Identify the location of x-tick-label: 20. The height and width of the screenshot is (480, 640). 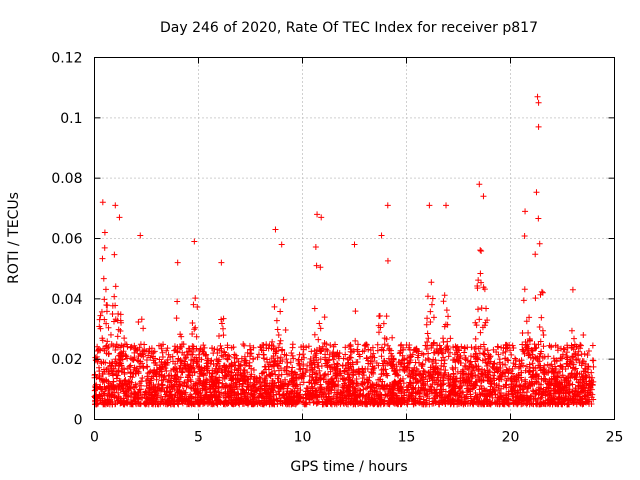
(511, 438).